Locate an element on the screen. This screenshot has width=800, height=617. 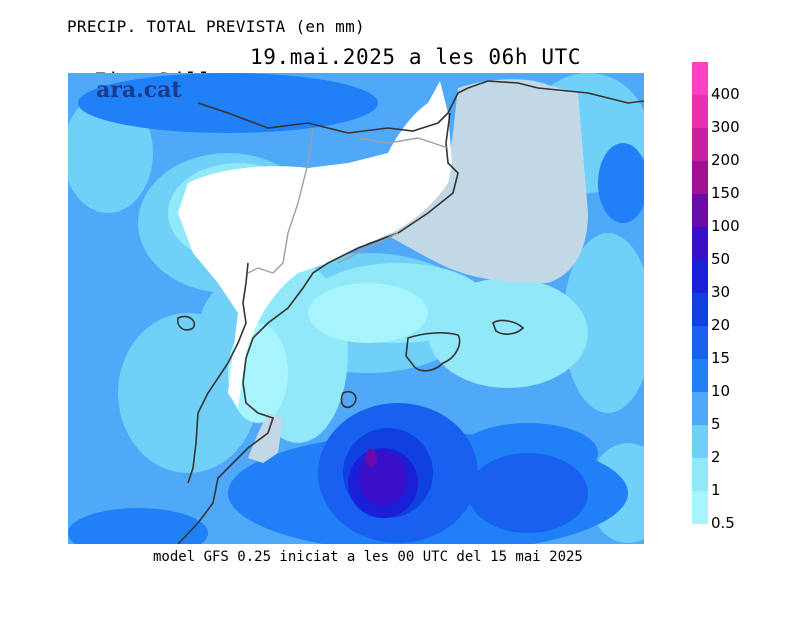
no-precip-sea-area is located at coordinates (473, 181).